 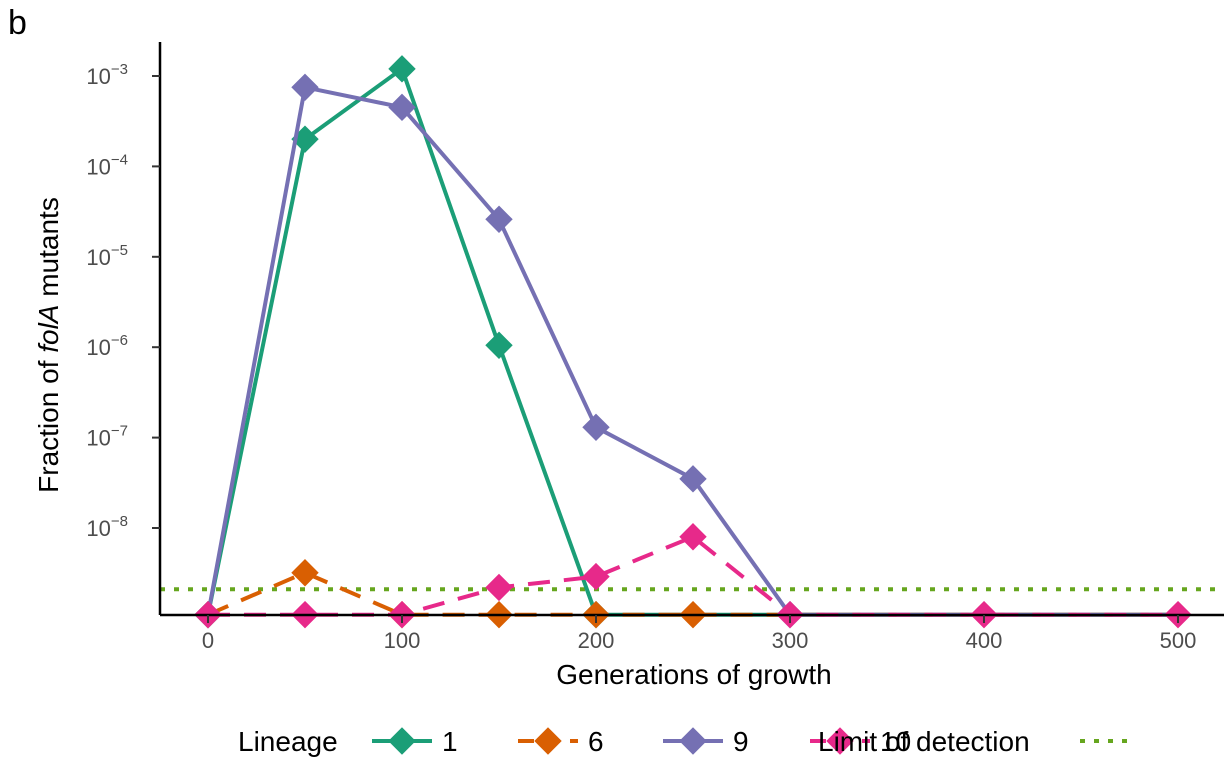 I want to click on y-tick-label: 10⁻⁵, so click(x=107, y=256).